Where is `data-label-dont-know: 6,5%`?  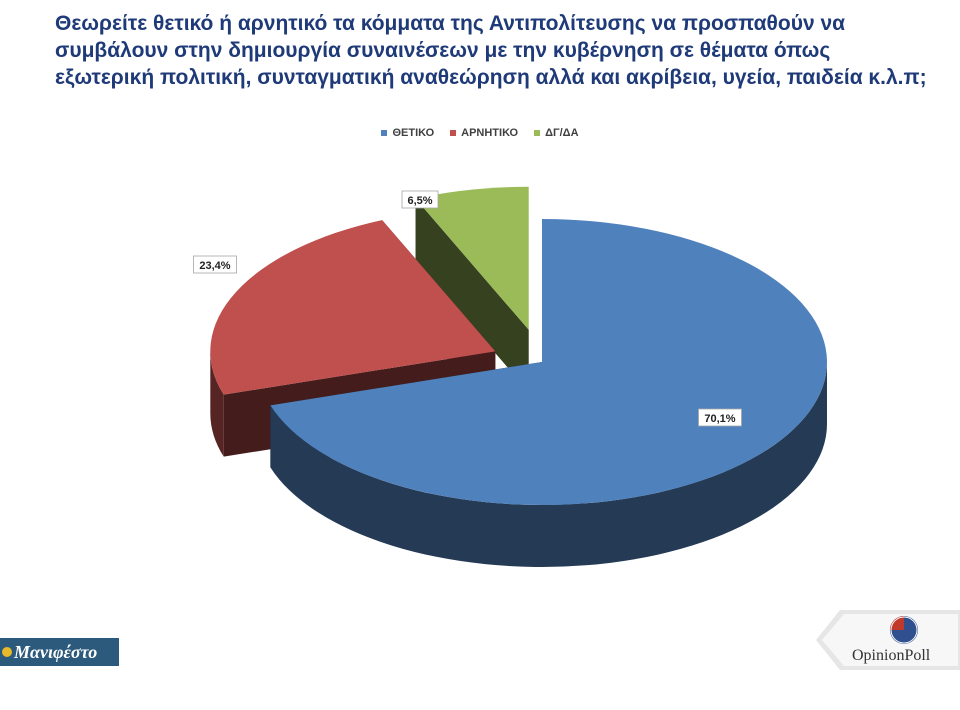 data-label-dont-know: 6,5% is located at coordinates (419, 201).